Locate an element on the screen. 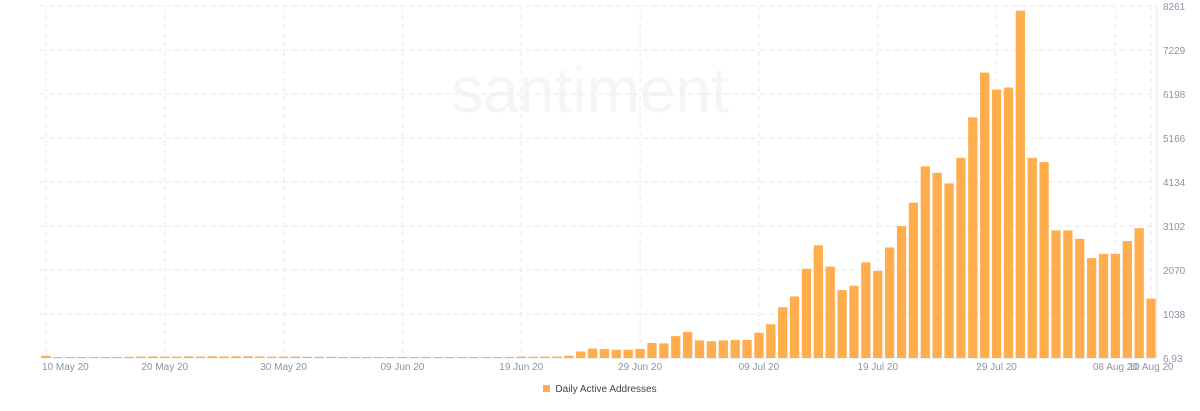 This screenshot has width=1200, height=411. x-tick-label: 10 May 20 is located at coordinates (65, 367).